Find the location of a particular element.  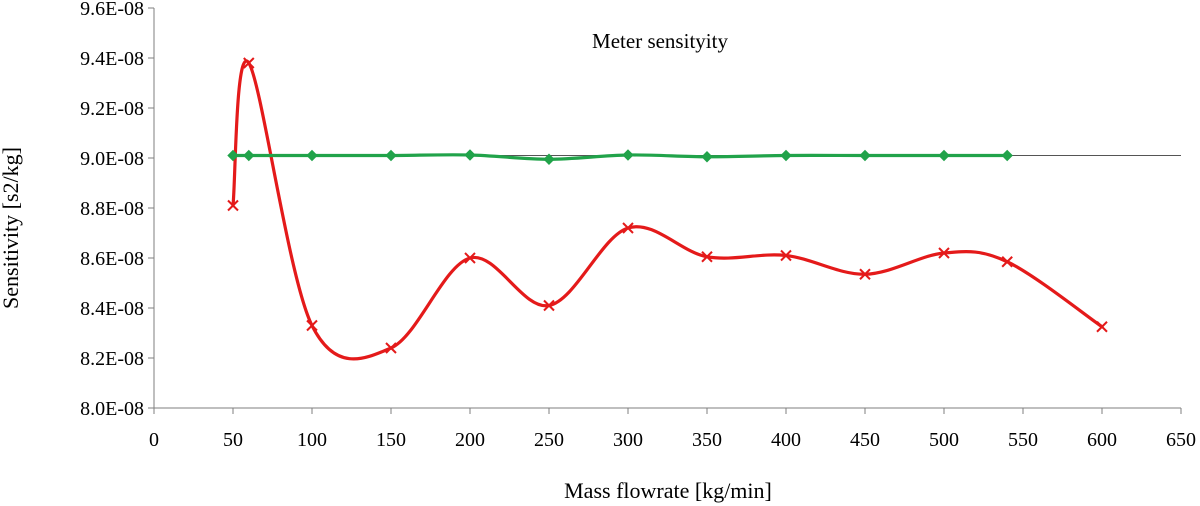

chart-title: Meter sensityity is located at coordinates (660, 41).